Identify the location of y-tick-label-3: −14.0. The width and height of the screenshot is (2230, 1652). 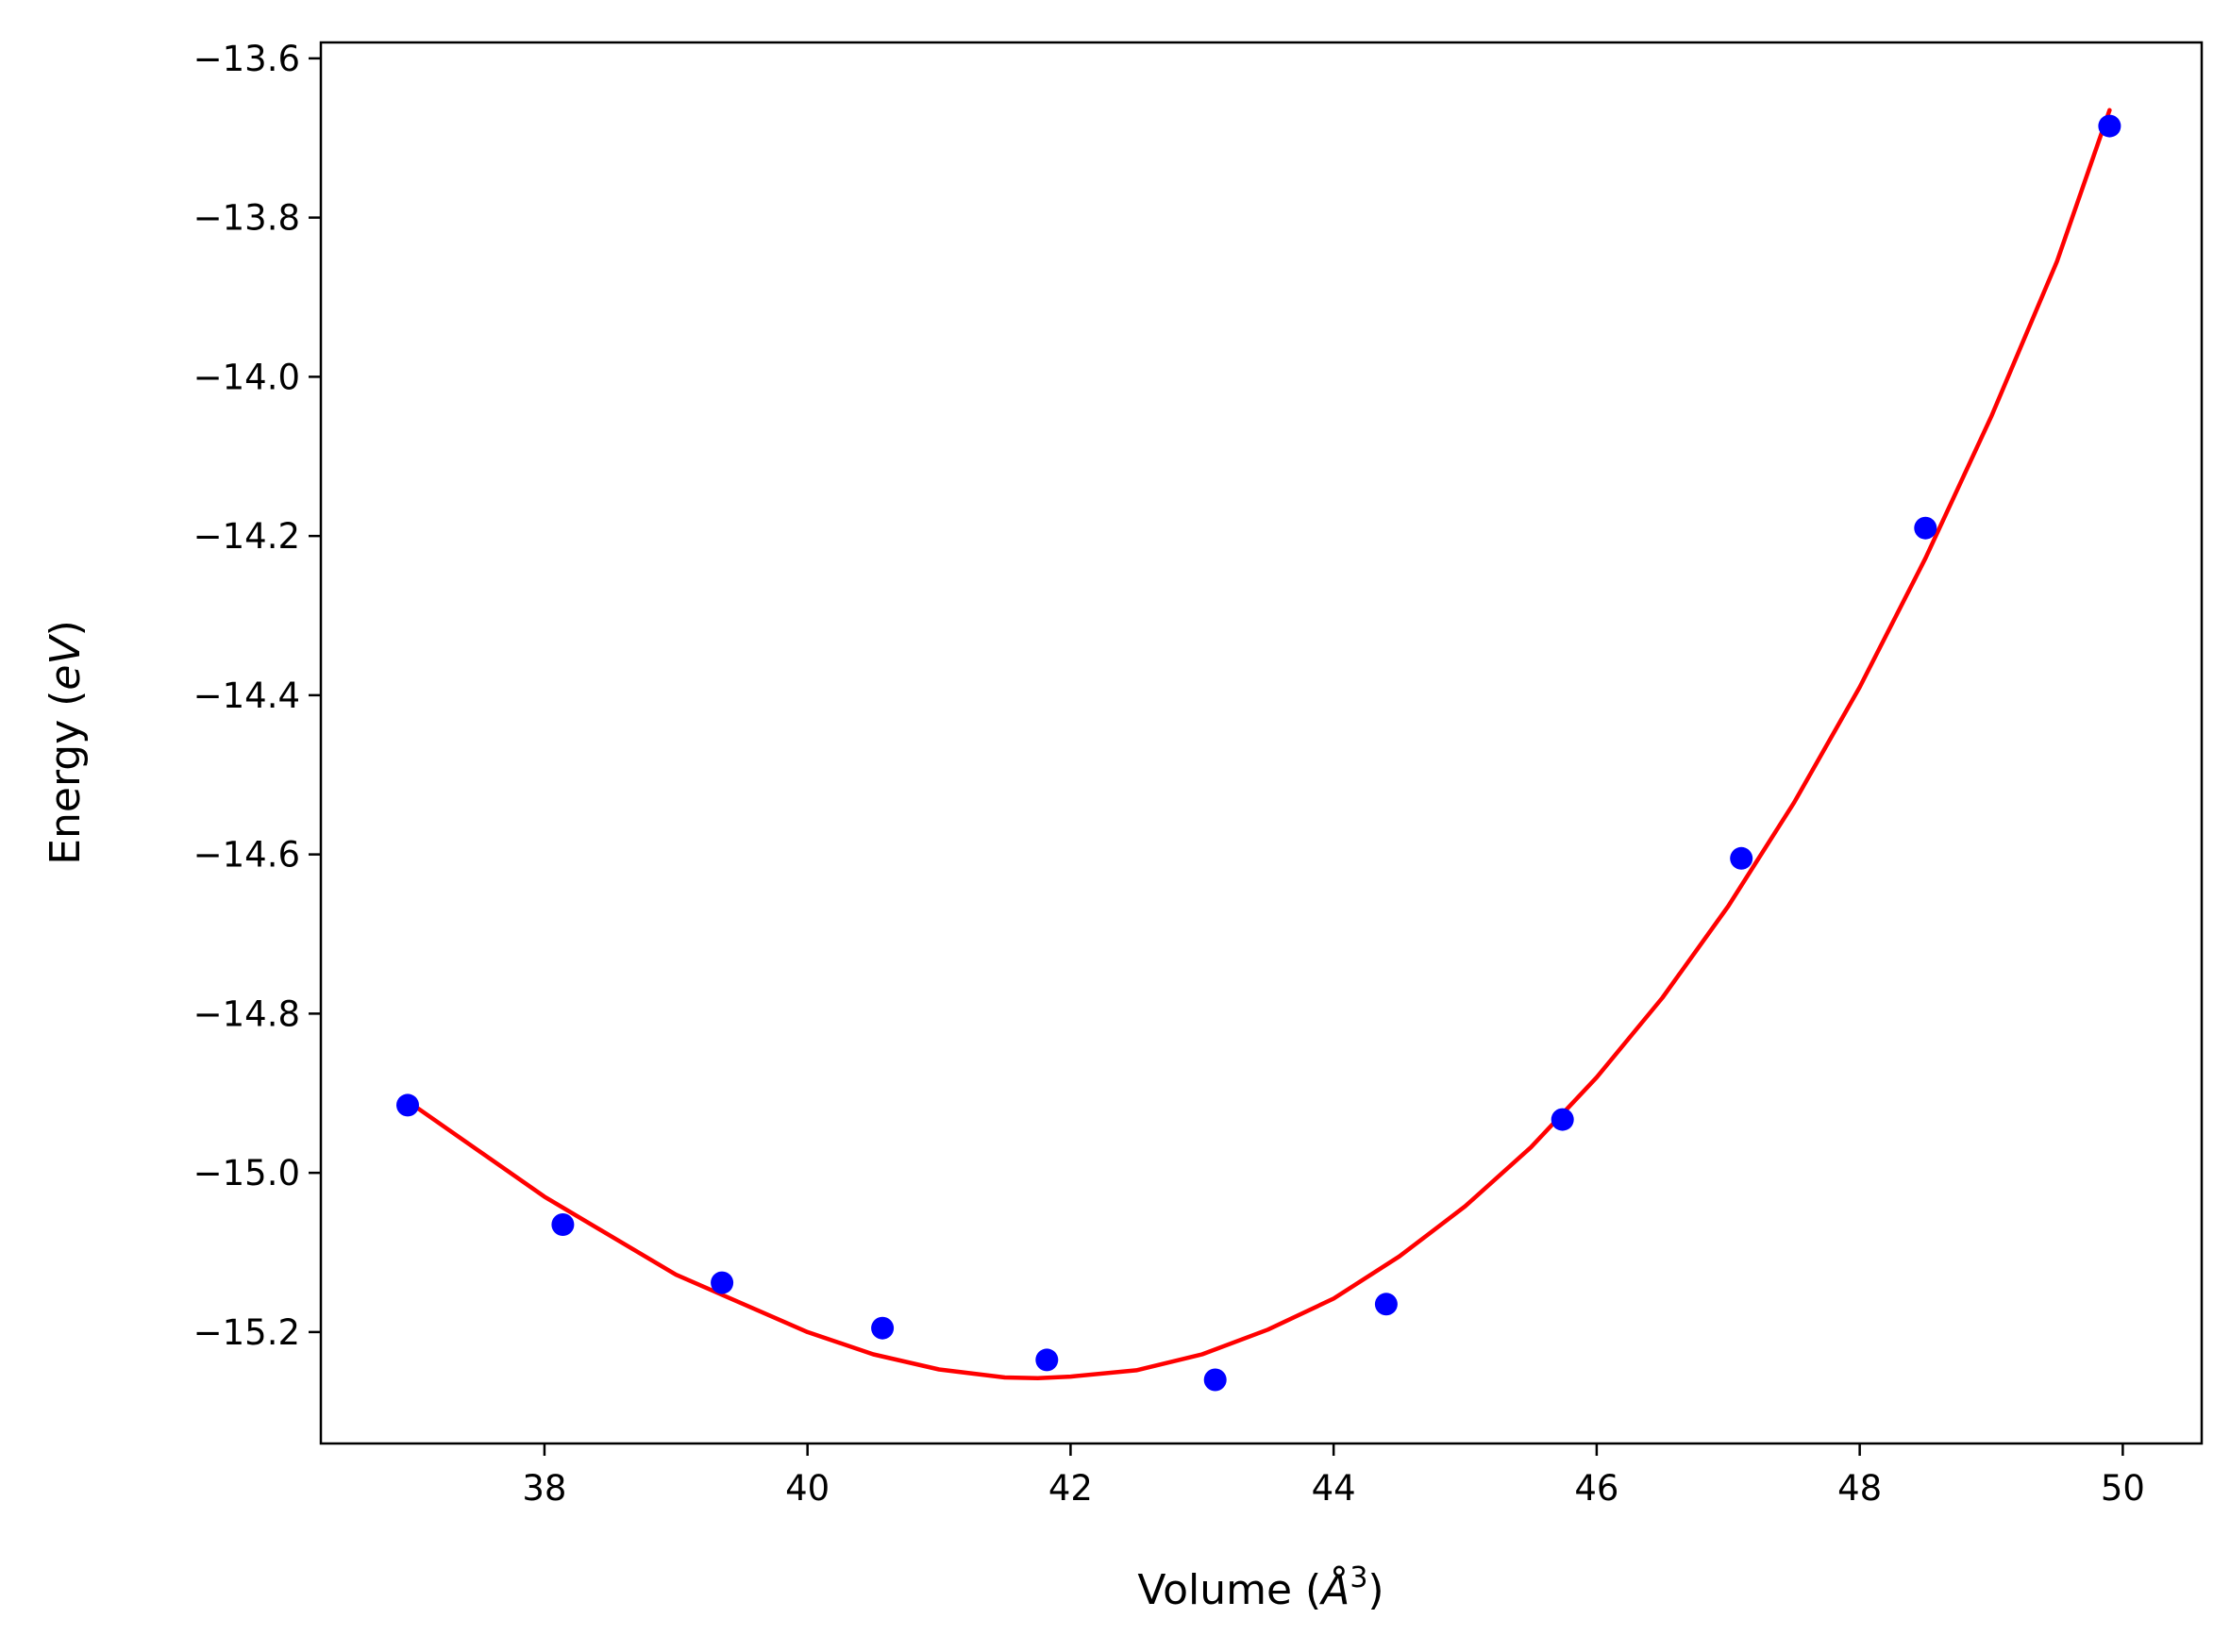
(246, 377).